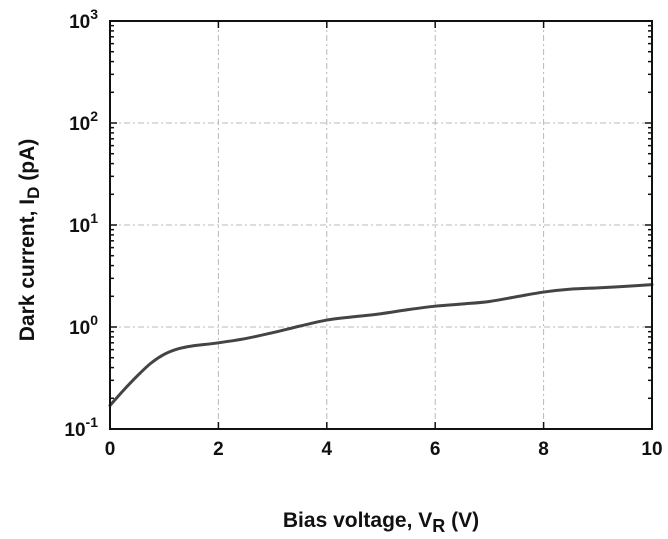 This screenshot has width=668, height=539. I want to click on y-tick-label: 10², so click(83, 121).